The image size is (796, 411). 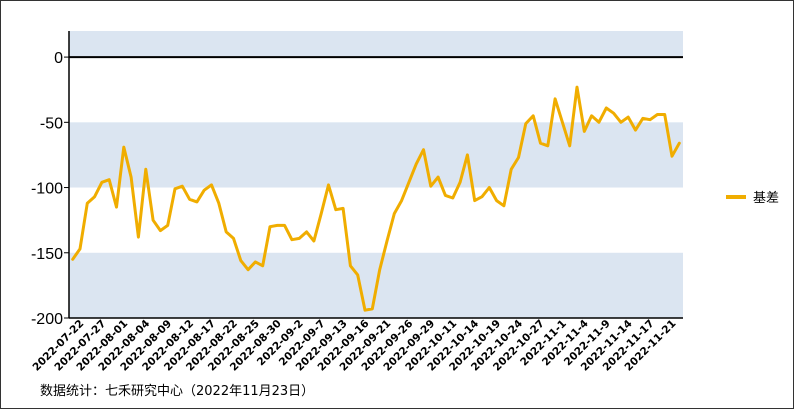 I want to click on y-tick-label: -200, so click(x=47, y=319).